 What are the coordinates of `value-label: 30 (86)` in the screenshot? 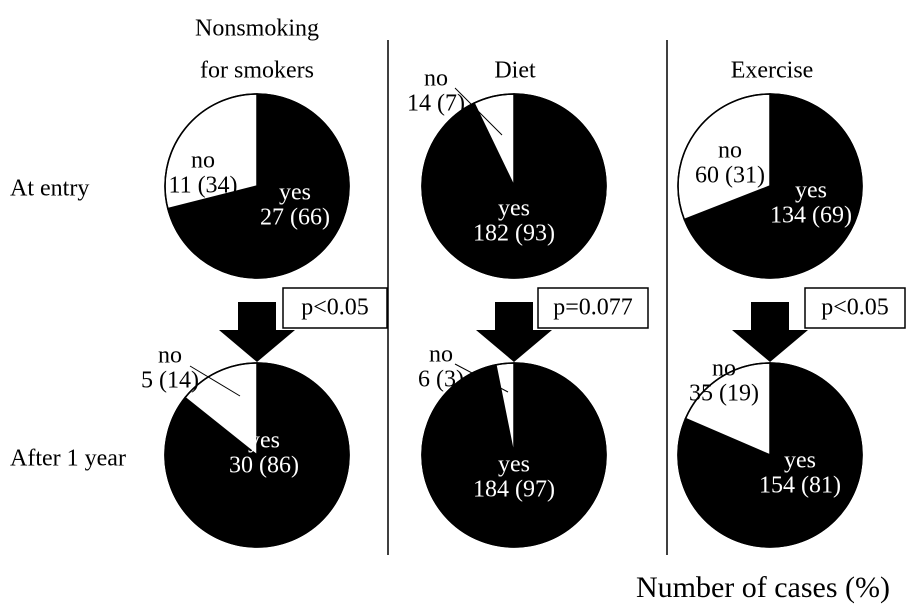 It's located at (264, 466).